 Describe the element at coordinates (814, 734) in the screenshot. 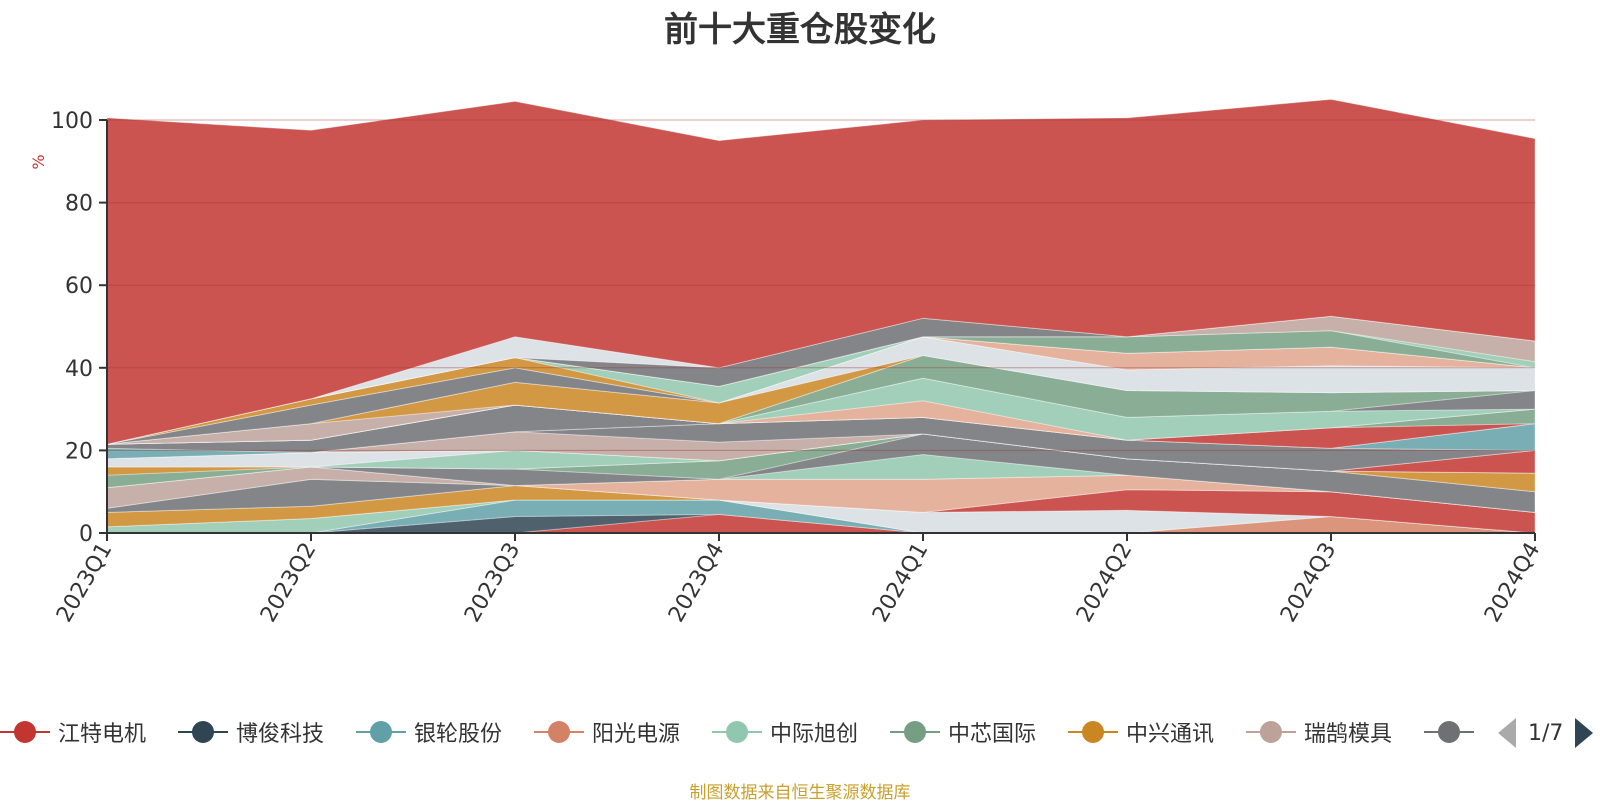

I see `legend-label: 中际旭创` at that location.